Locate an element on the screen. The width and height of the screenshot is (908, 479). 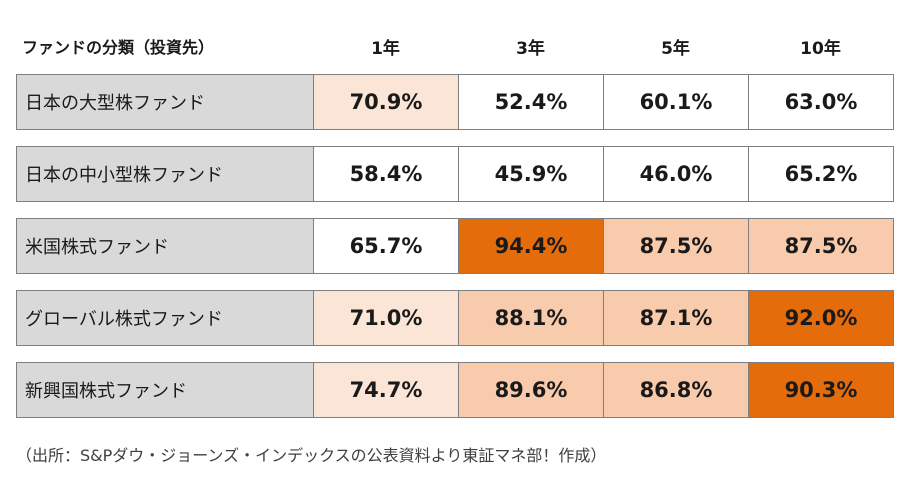
row-category: 新興国株式ファンド is located at coordinates (165, 390).